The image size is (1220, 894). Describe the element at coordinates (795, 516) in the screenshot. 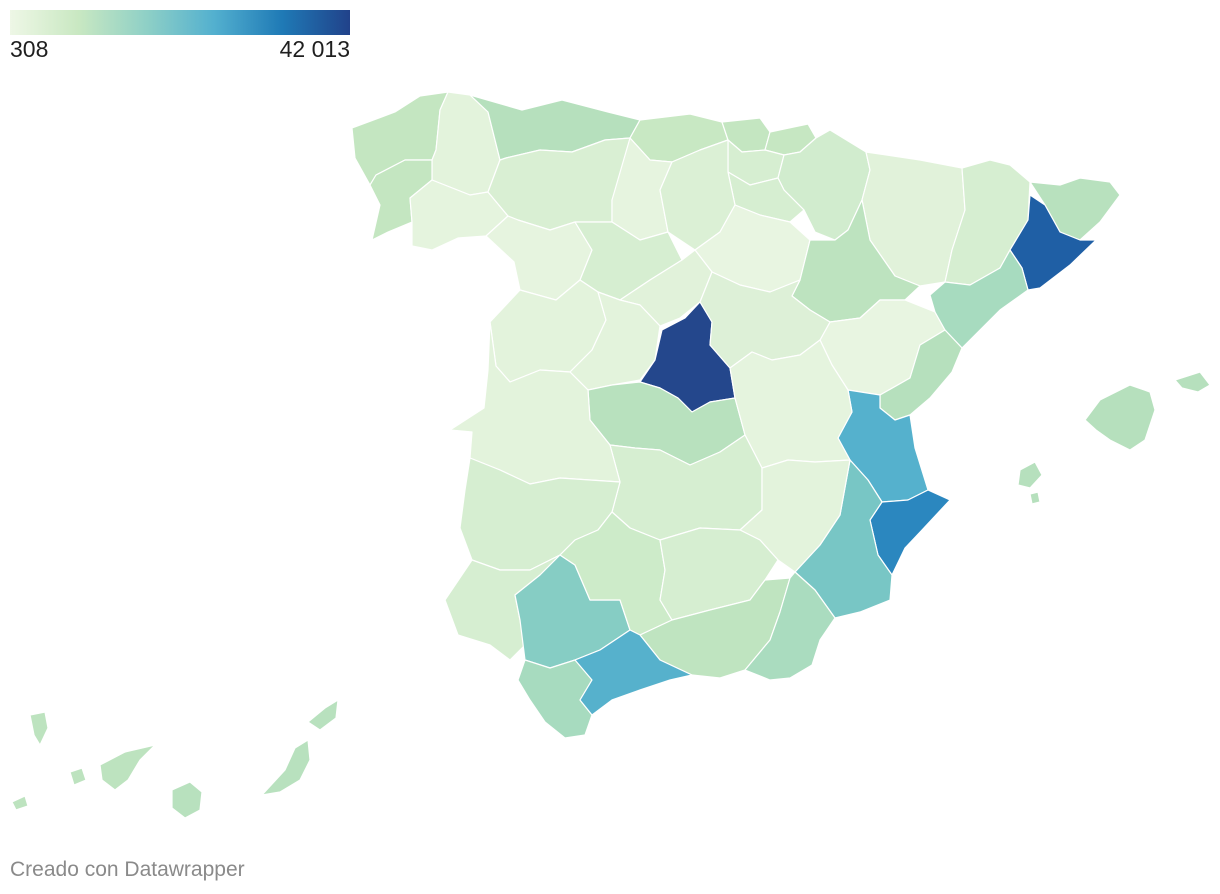

I see `region-albacete` at that location.